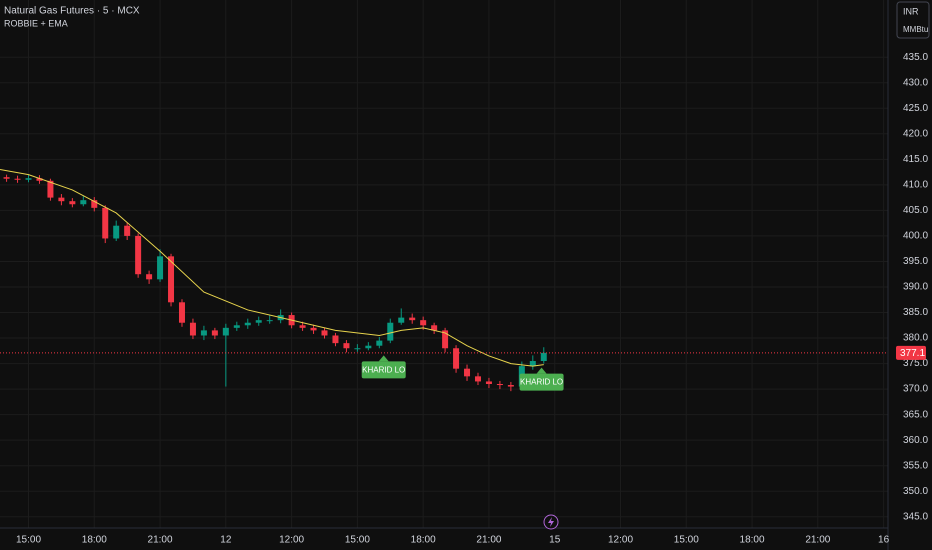  What do you see at coordinates (915, 287) in the screenshot?
I see `y-tick-label: 390.0` at bounding box center [915, 287].